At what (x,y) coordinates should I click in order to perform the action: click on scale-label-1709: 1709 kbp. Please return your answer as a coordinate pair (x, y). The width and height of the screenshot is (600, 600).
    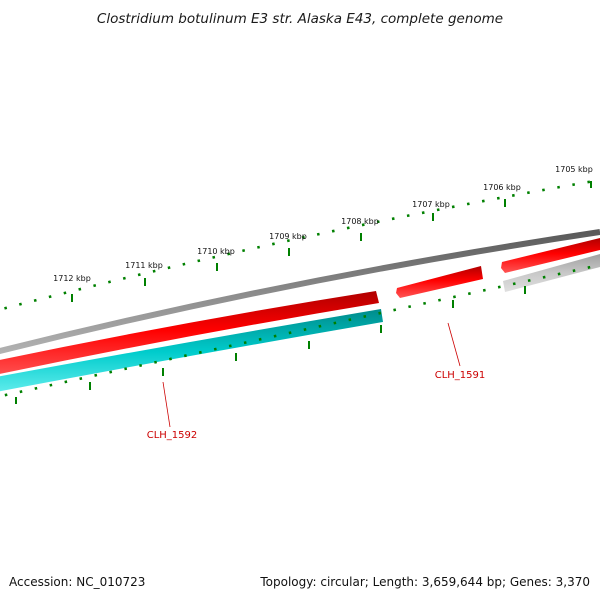
    Looking at the image, I should click on (288, 236).